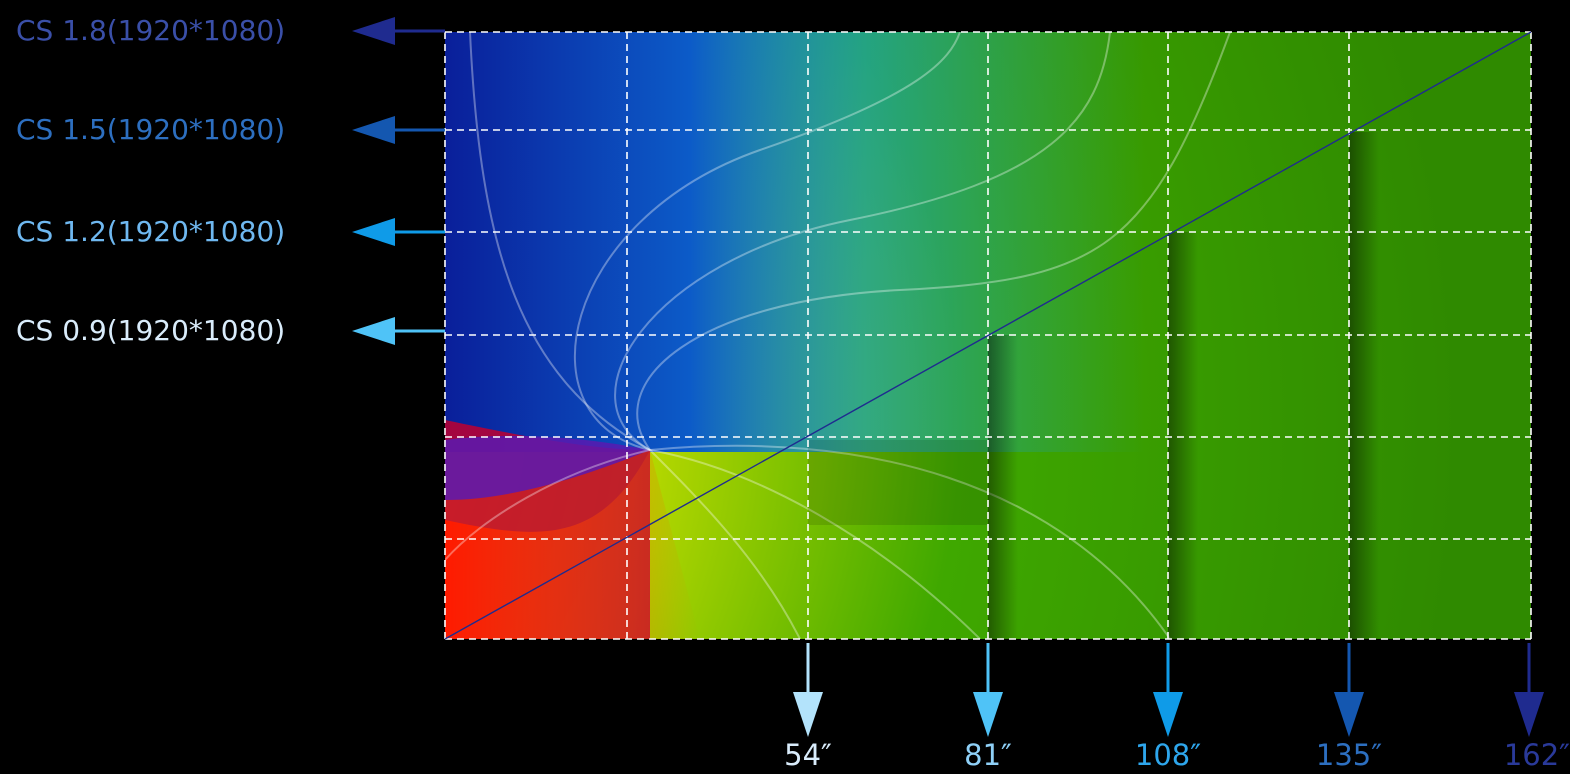 The image size is (1570, 774). What do you see at coordinates (988, 755) in the screenshot?
I see `size-label-81: 81″` at bounding box center [988, 755].